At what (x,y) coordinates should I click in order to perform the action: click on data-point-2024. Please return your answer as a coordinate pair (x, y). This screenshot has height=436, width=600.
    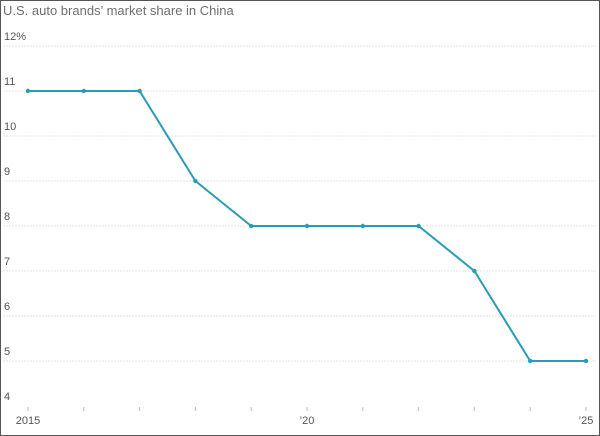
    Looking at the image, I should click on (530, 361).